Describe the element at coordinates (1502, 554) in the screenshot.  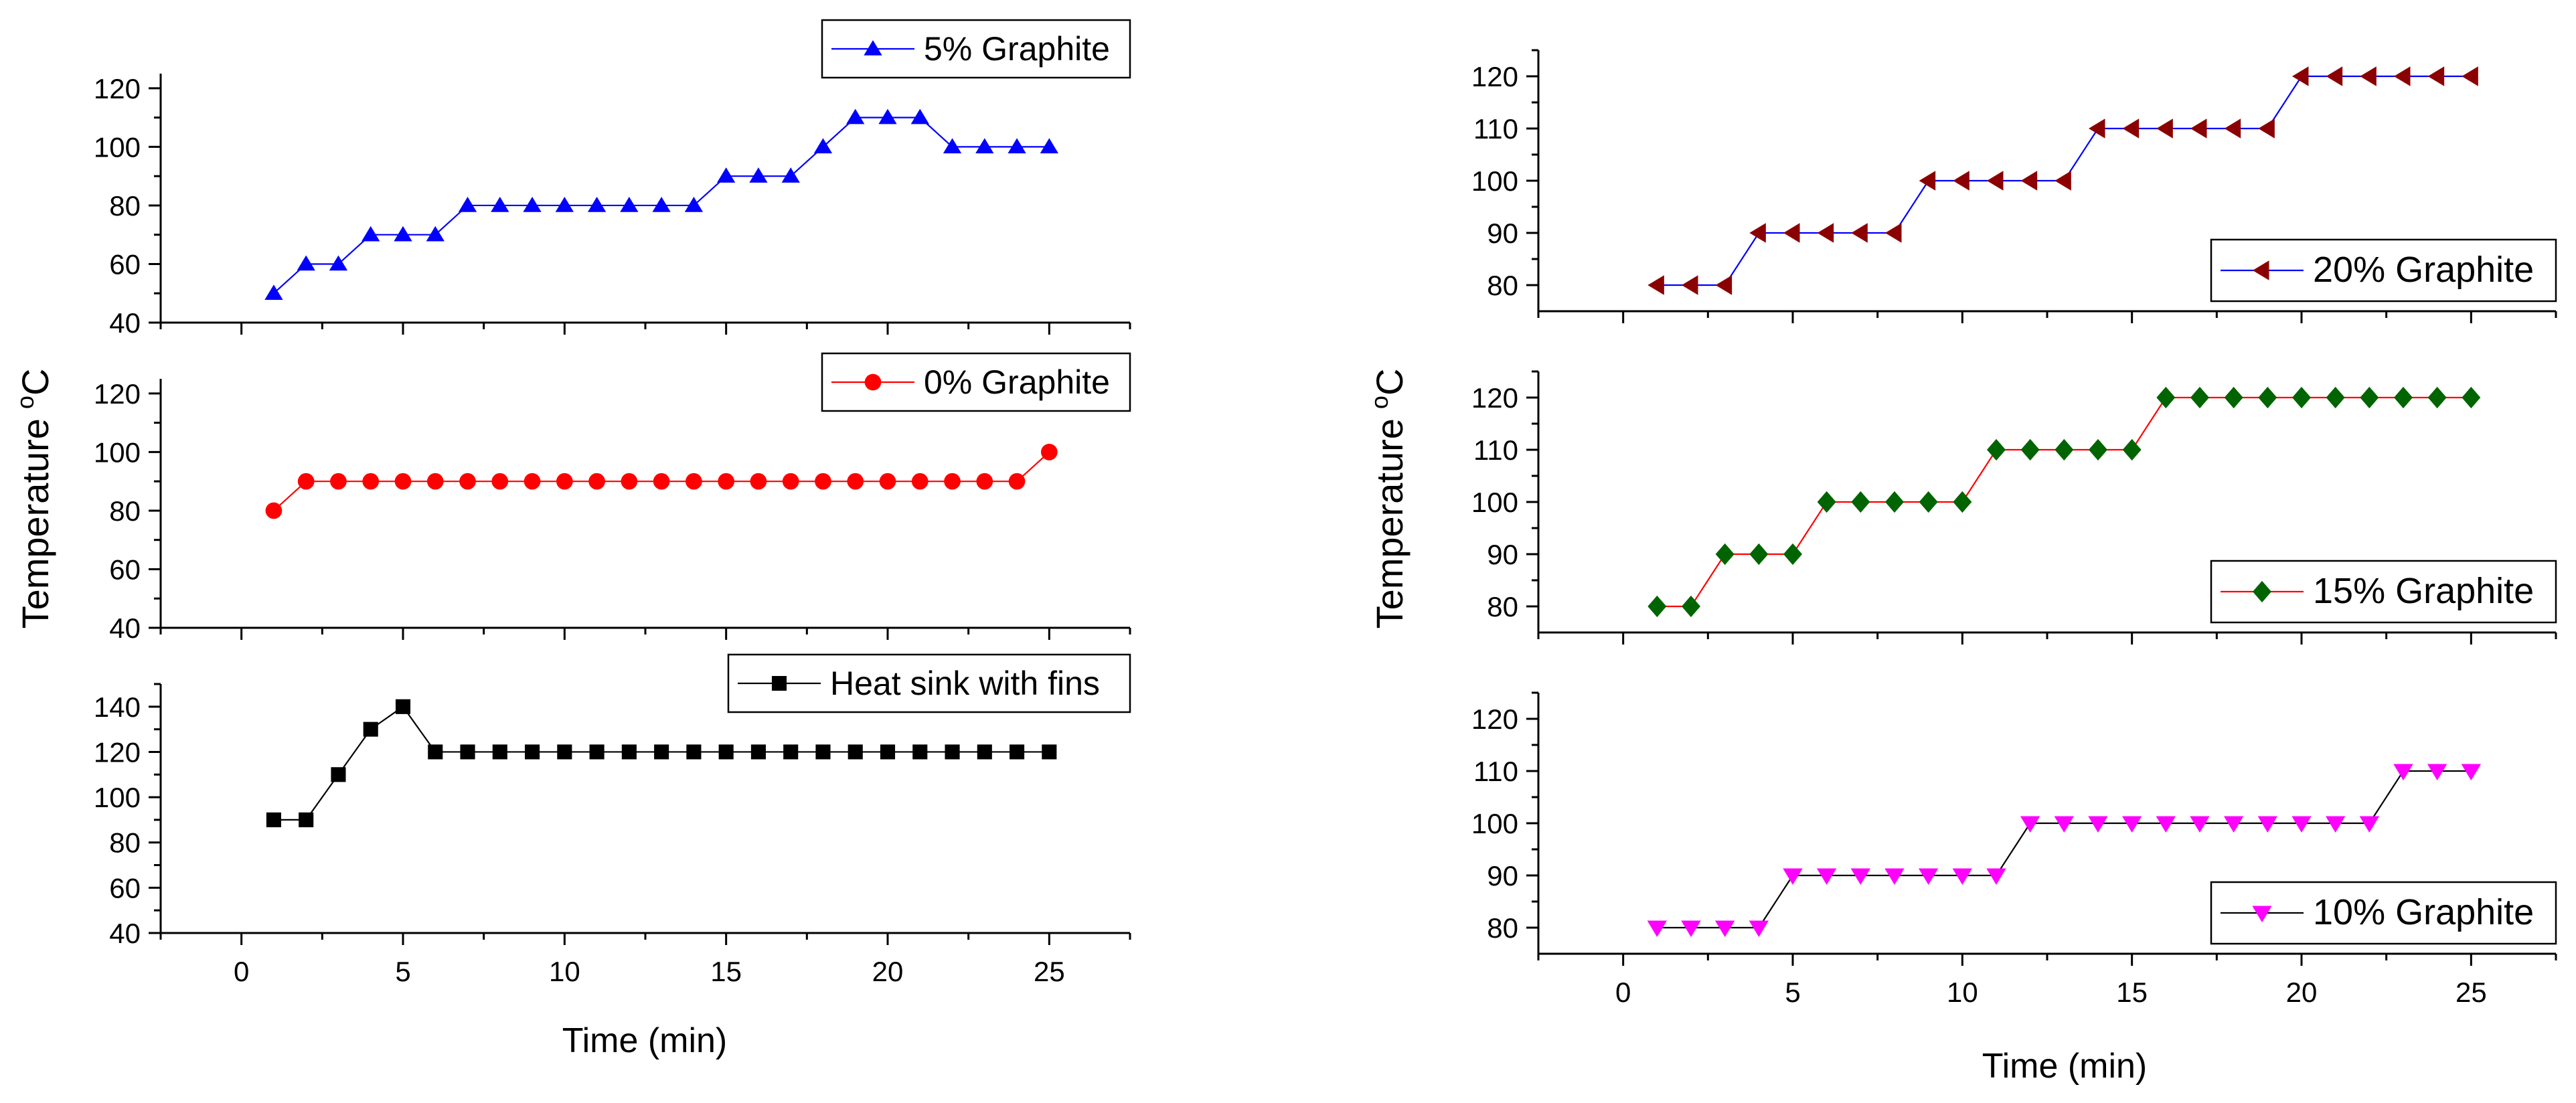
I see `y-tick-label: 90` at that location.